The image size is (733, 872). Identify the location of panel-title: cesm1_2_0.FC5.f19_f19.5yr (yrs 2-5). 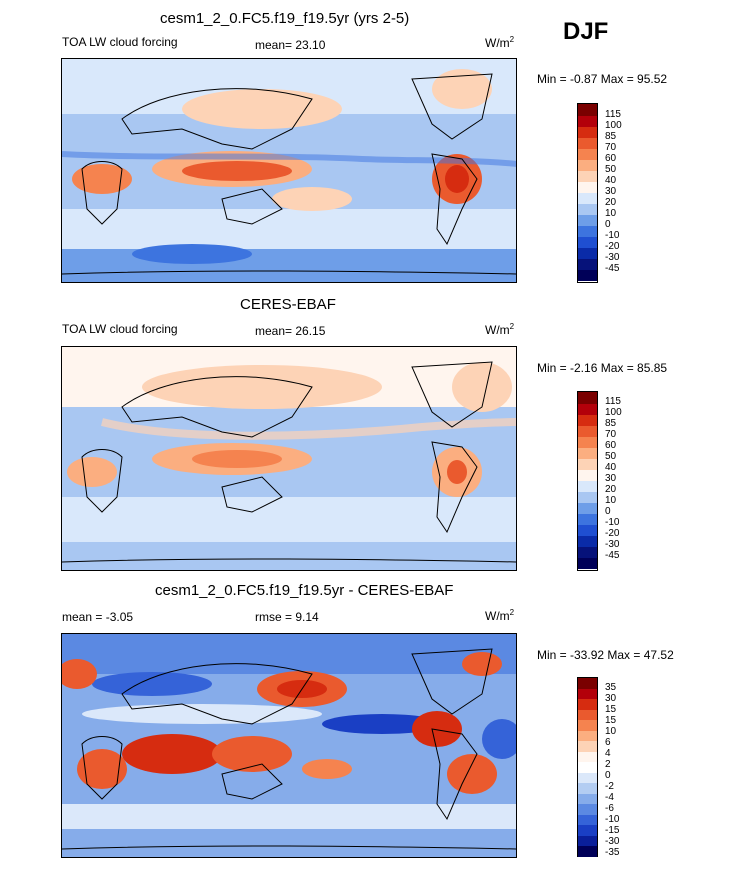
(285, 18).